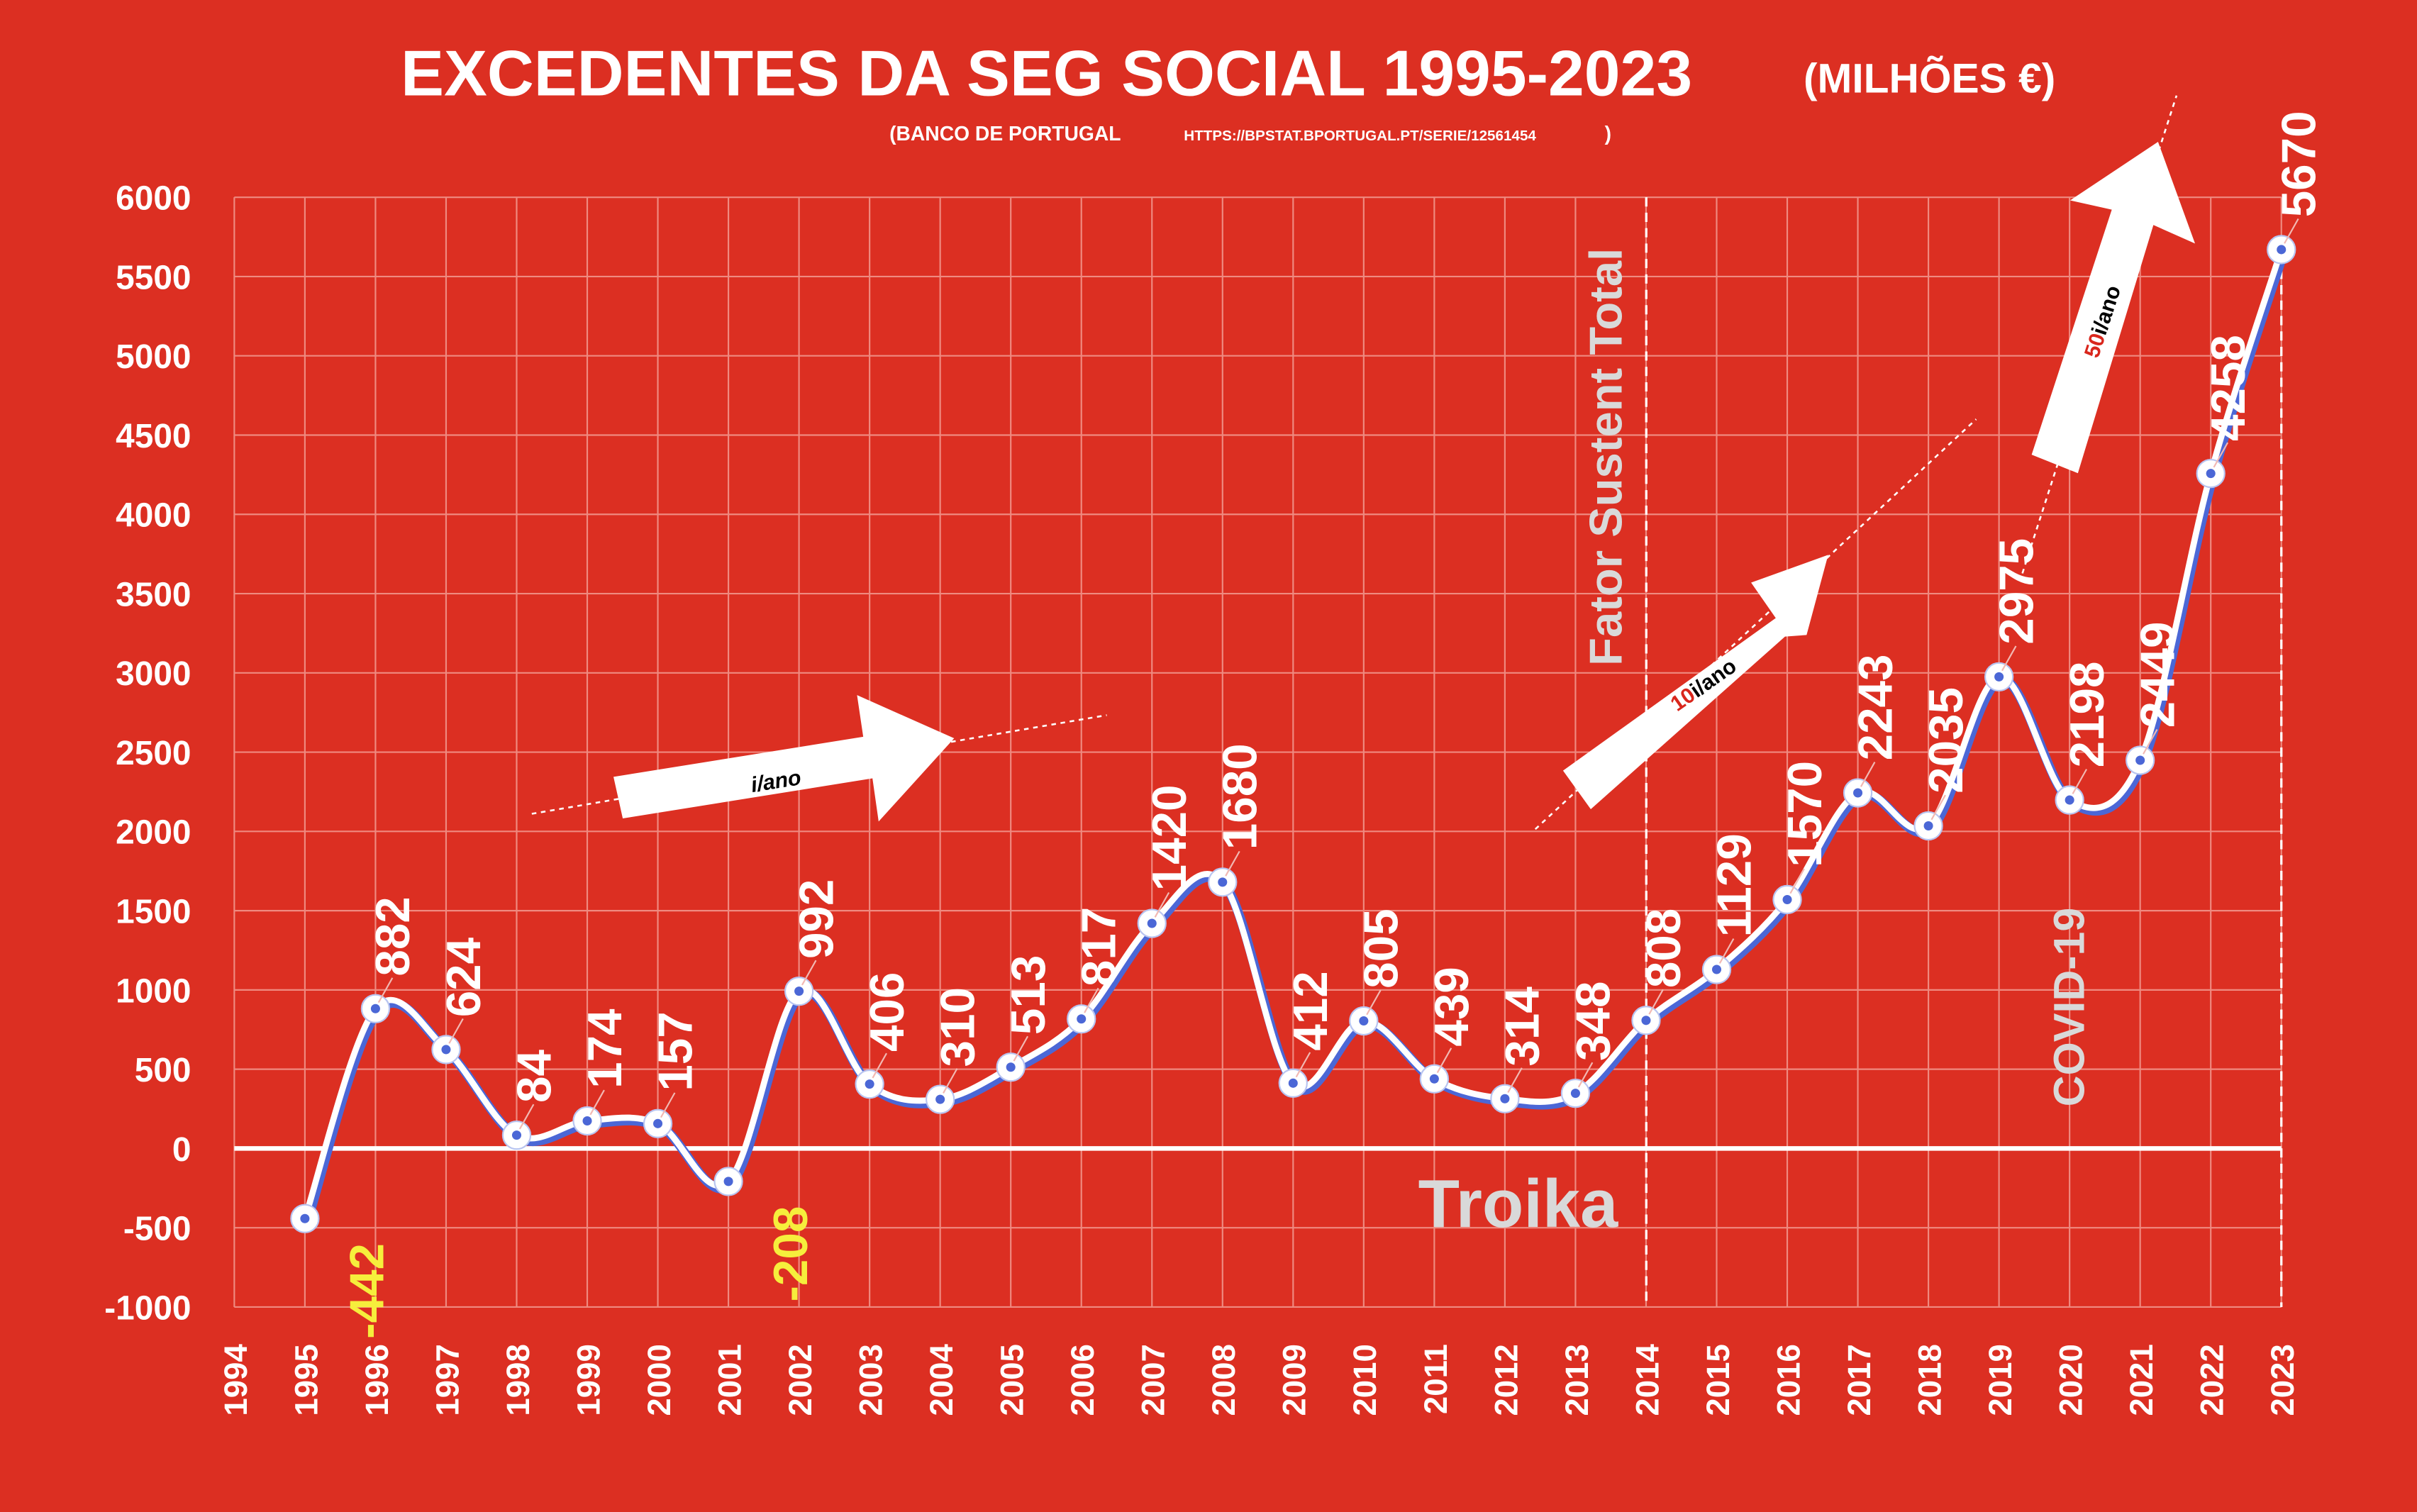 The height and width of the screenshot is (1512, 2417). I want to click on x-tick-label: 2007, so click(1153, 1380).